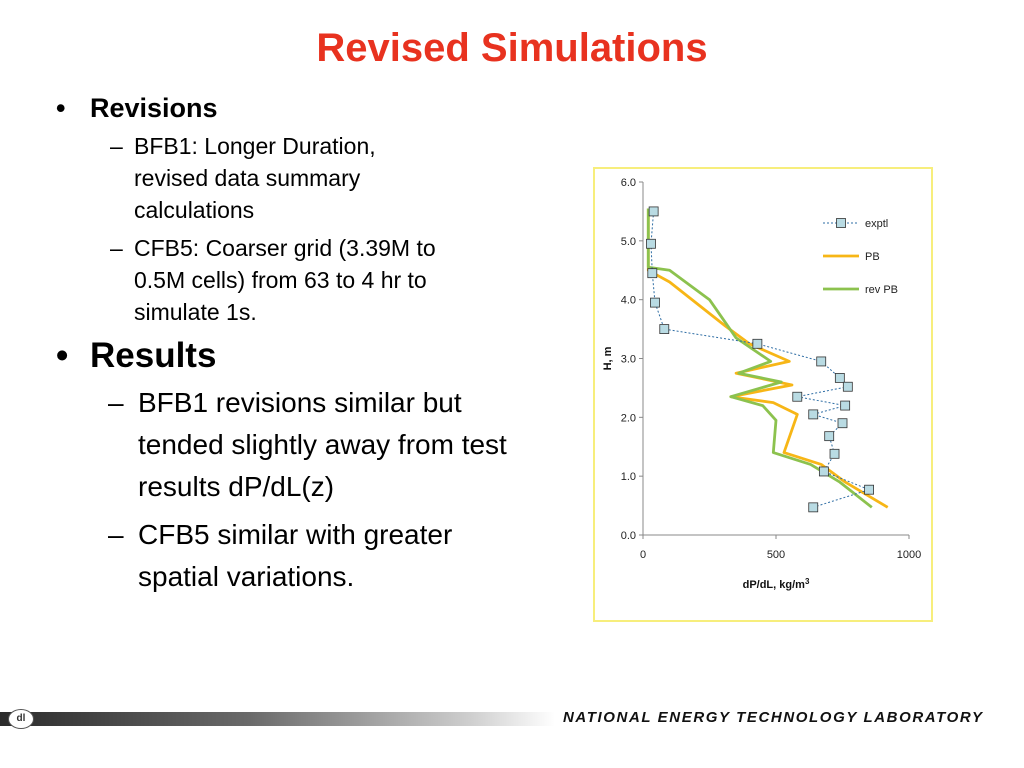 The image size is (1024, 768). Describe the element at coordinates (628, 360) in the screenshot. I see `y-tick-label: 3.0` at that location.